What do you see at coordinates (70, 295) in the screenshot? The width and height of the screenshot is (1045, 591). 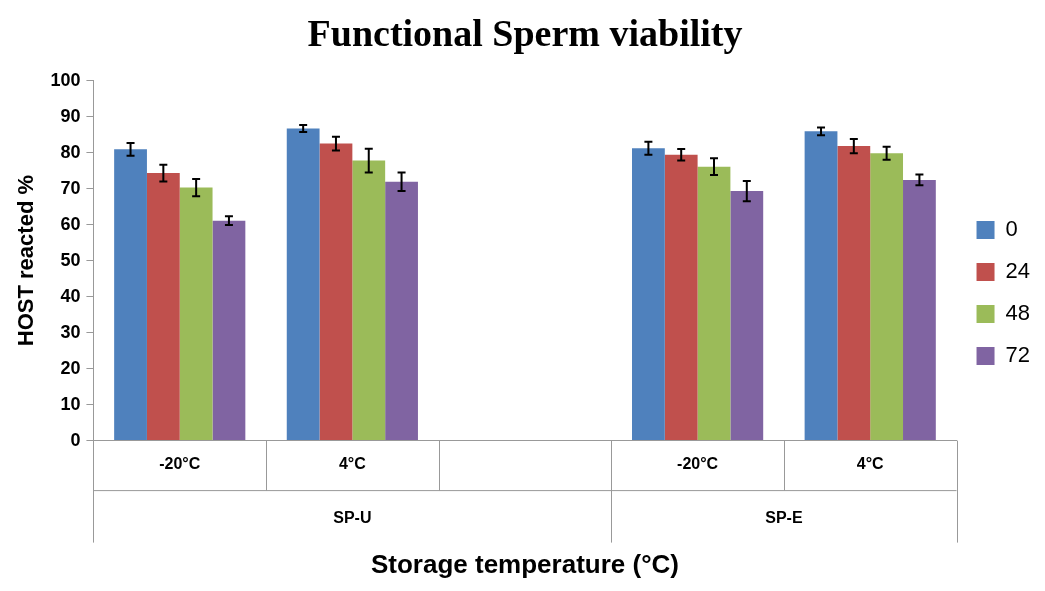 I see `y-tick-label: 40` at bounding box center [70, 295].